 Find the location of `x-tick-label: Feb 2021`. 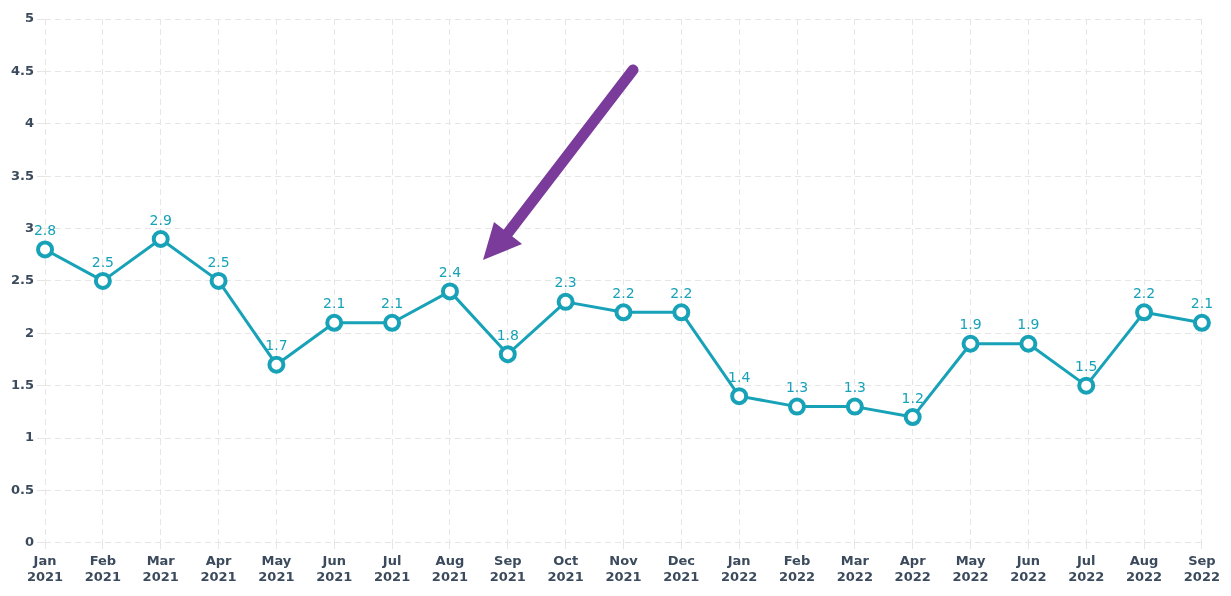

x-tick-label: Feb 2021 is located at coordinates (102, 568).